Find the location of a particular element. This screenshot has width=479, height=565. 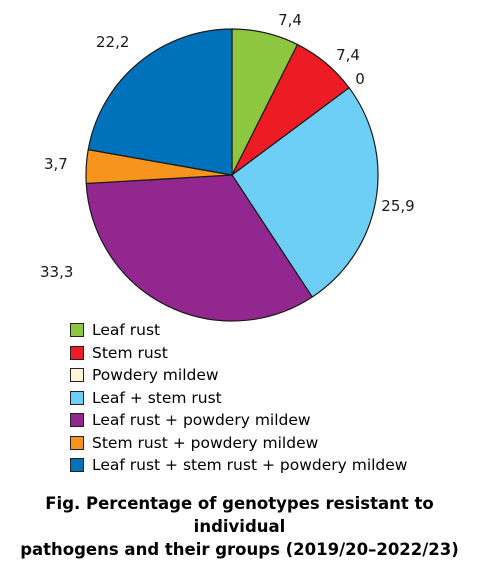

data-label-leaf-plus-stem-rust: 25,9 is located at coordinates (397, 206).